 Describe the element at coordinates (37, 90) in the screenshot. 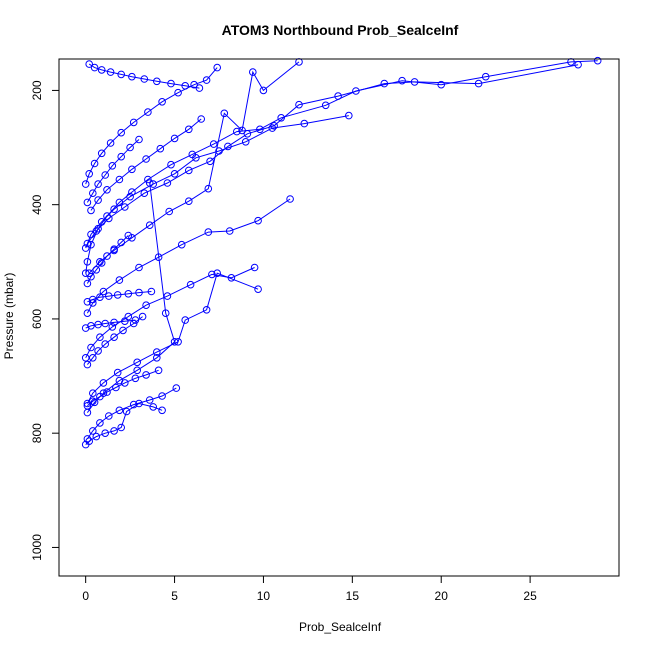

I see `y-tick-label-0: 200` at that location.